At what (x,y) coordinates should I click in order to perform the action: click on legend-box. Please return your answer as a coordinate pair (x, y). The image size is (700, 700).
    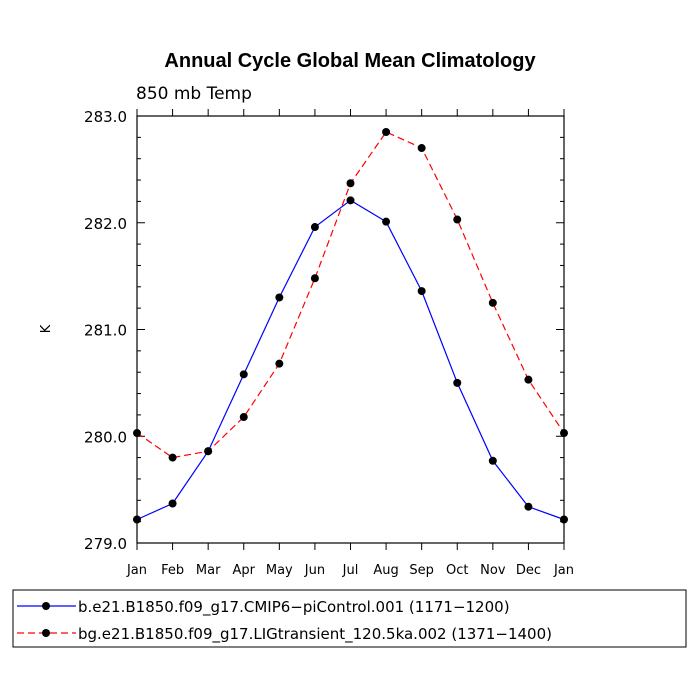
    Looking at the image, I should click on (349, 618).